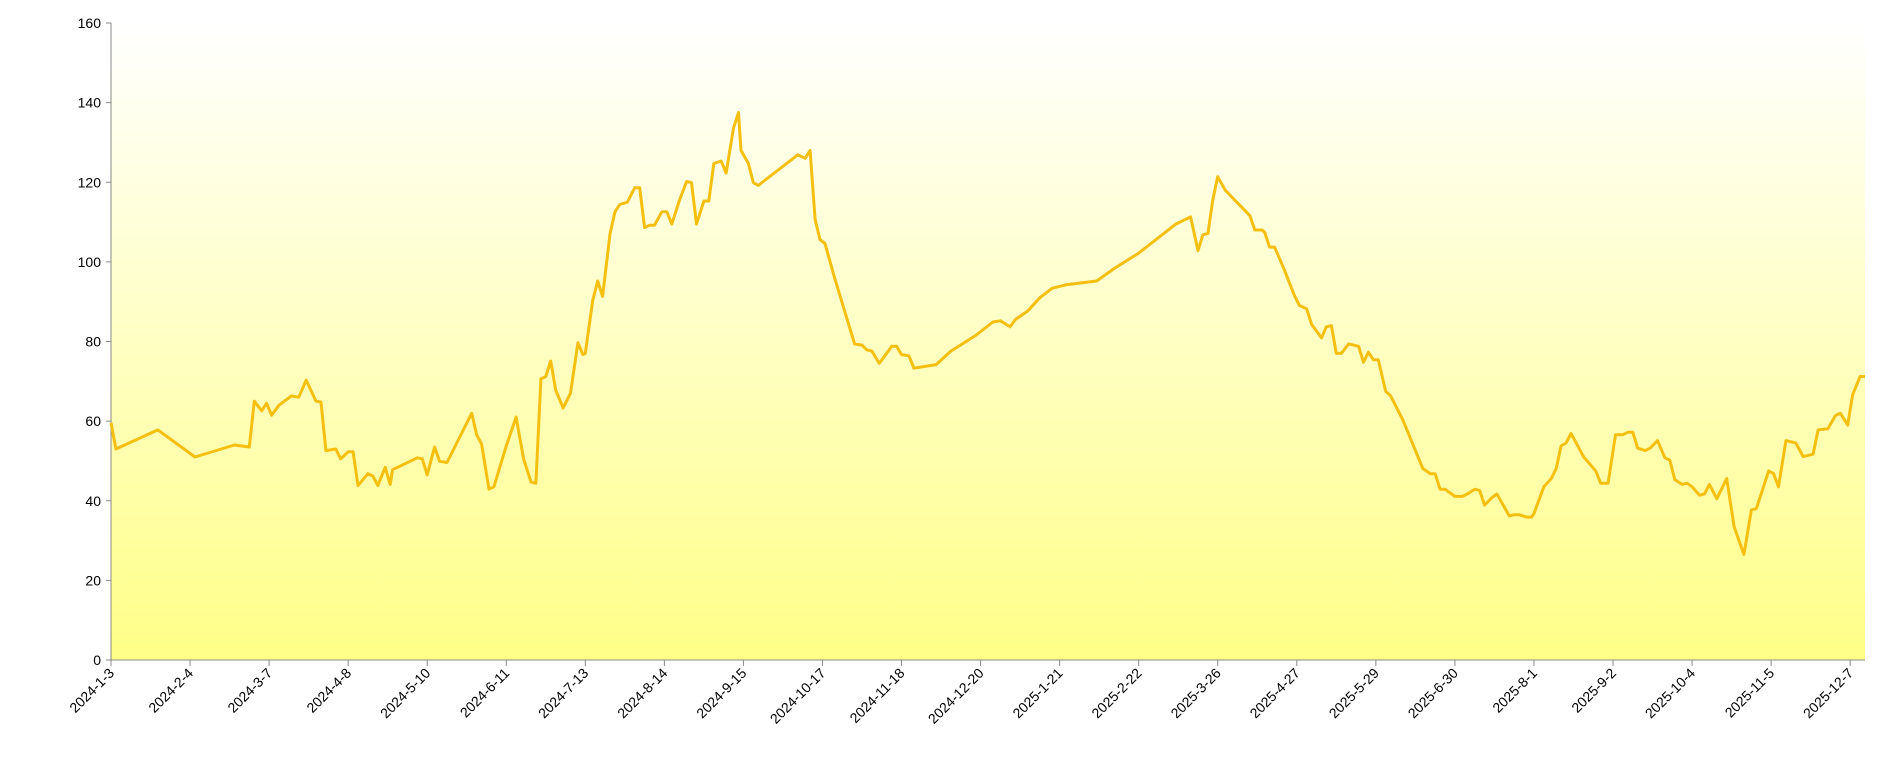 The width and height of the screenshot is (1889, 777). I want to click on y-tick-label: 120, so click(90, 182).